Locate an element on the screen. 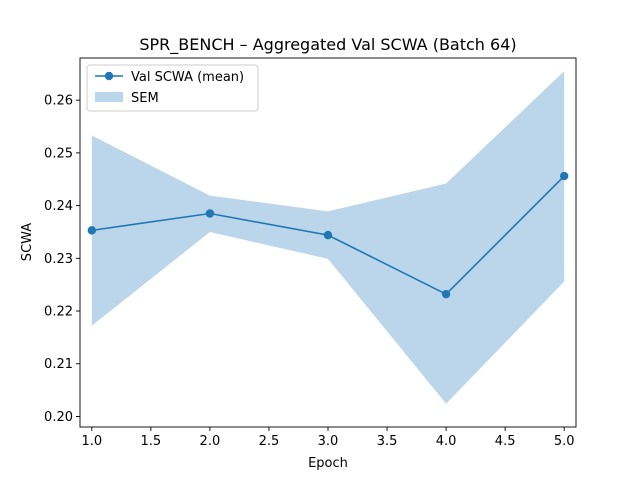 The image size is (640, 480). x-tick-label: 3.0 is located at coordinates (328, 441).